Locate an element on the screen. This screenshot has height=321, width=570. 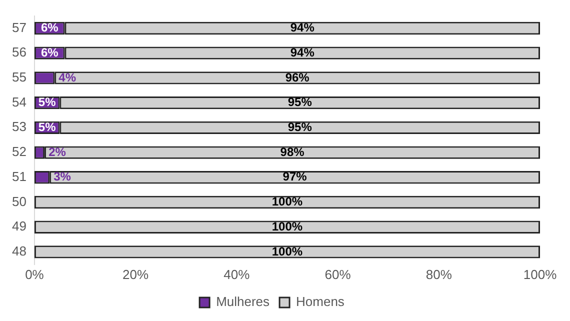
y-tick-label: 53 is located at coordinates (19, 126).